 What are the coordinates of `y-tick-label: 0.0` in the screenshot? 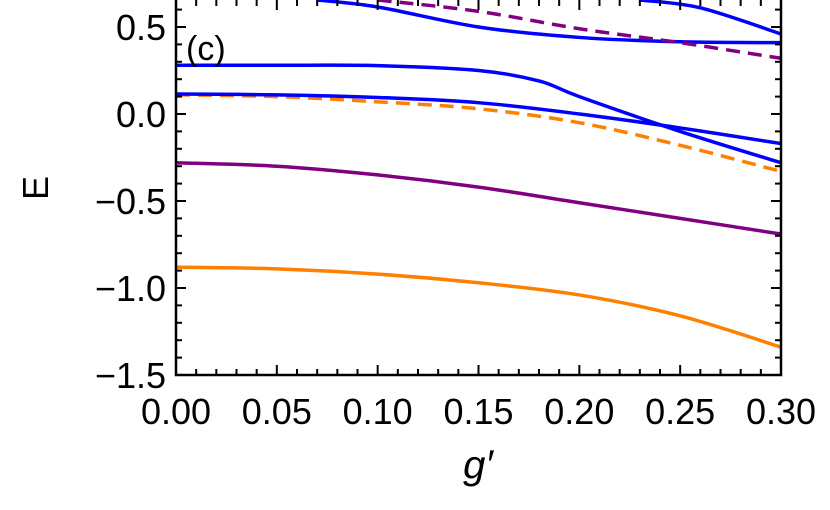 It's located at (141, 114).